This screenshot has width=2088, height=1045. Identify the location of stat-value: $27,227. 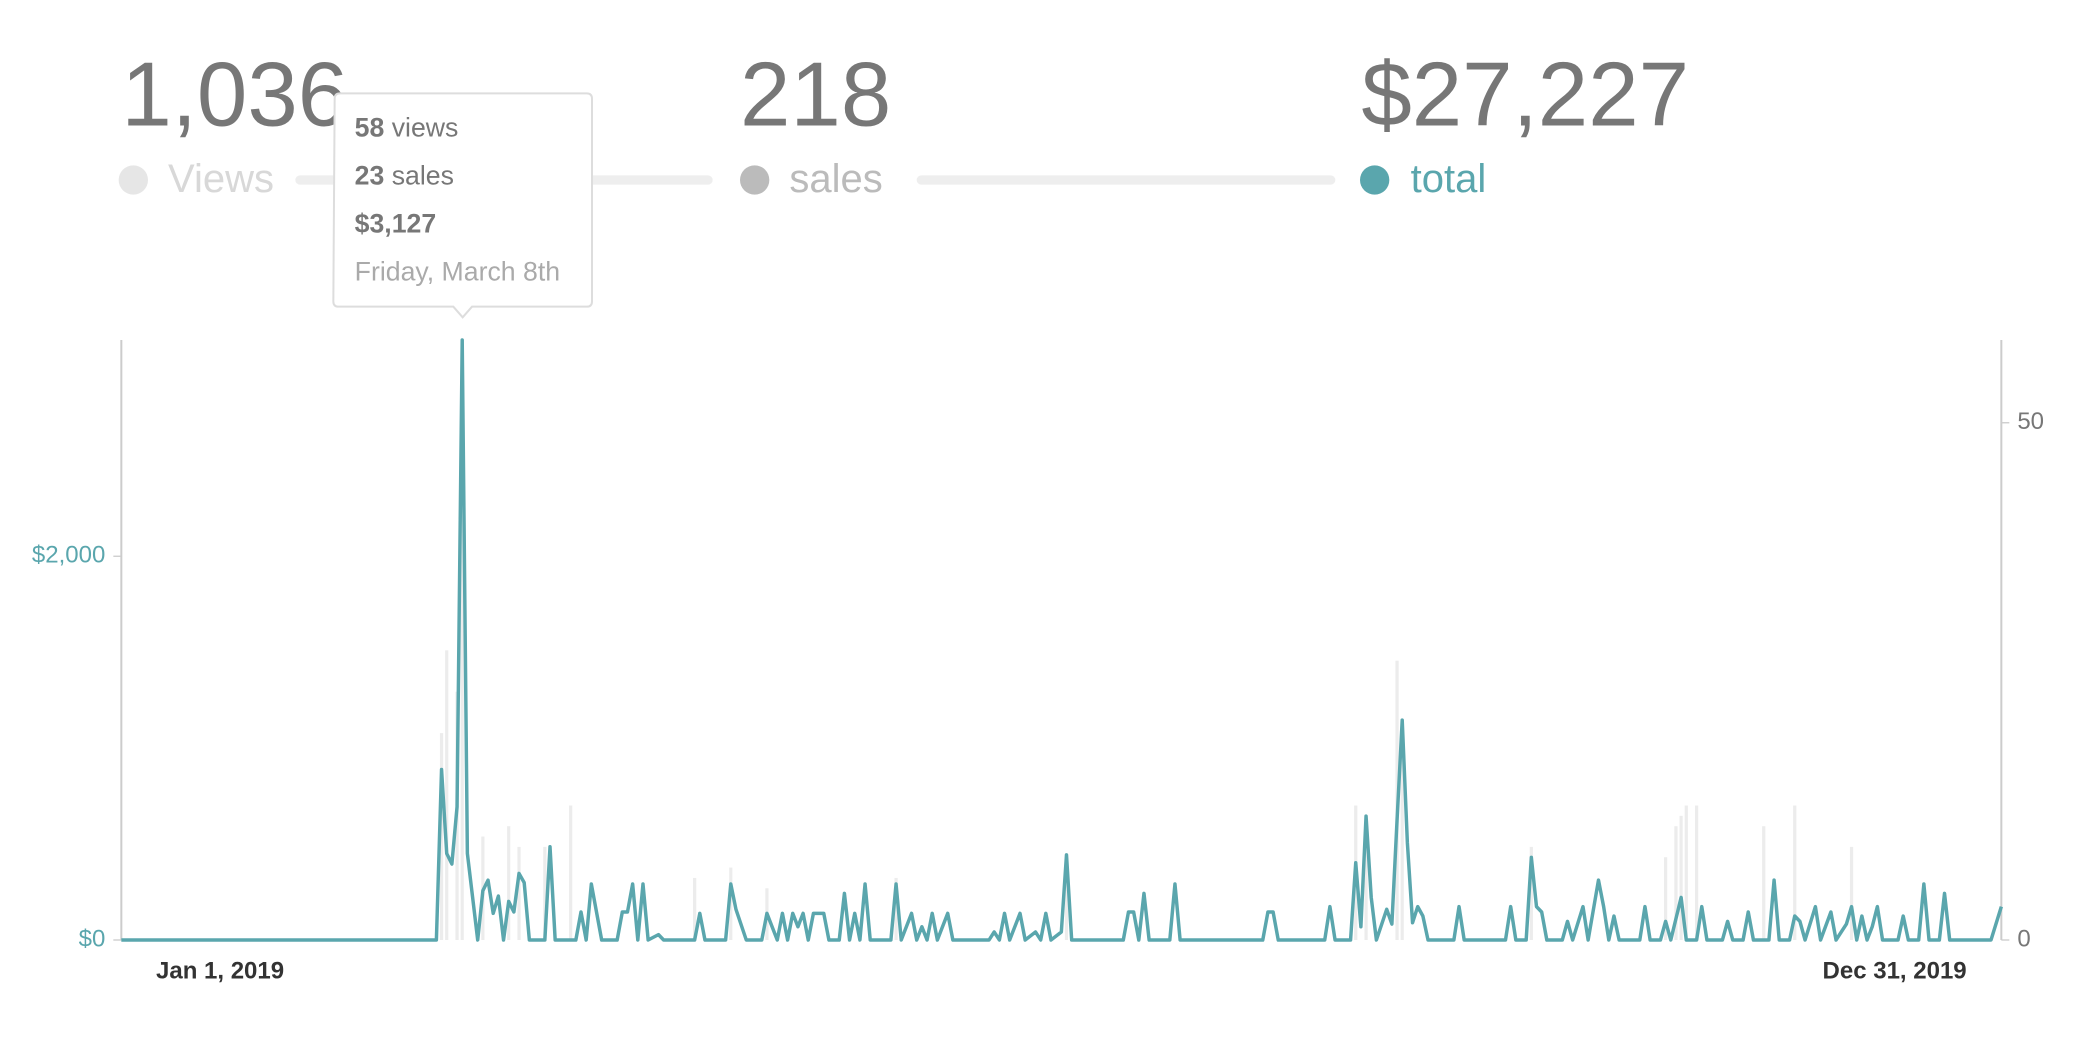
(1525, 94).